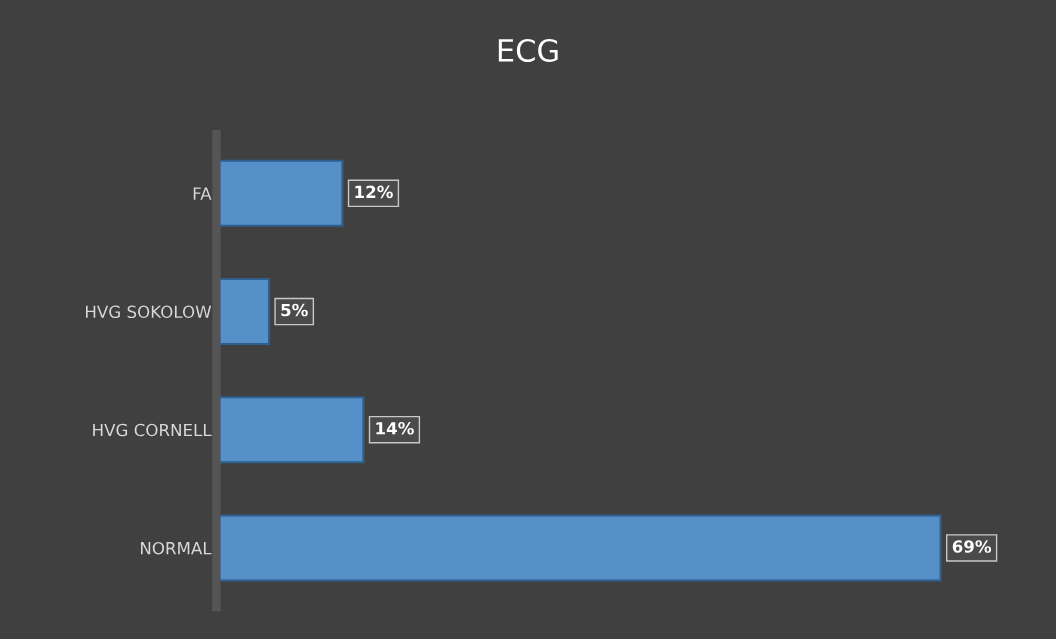 Image resolution: width=1056 pixels, height=639 pixels. Describe the element at coordinates (374, 192) in the screenshot. I see `data-label: 12%` at that location.